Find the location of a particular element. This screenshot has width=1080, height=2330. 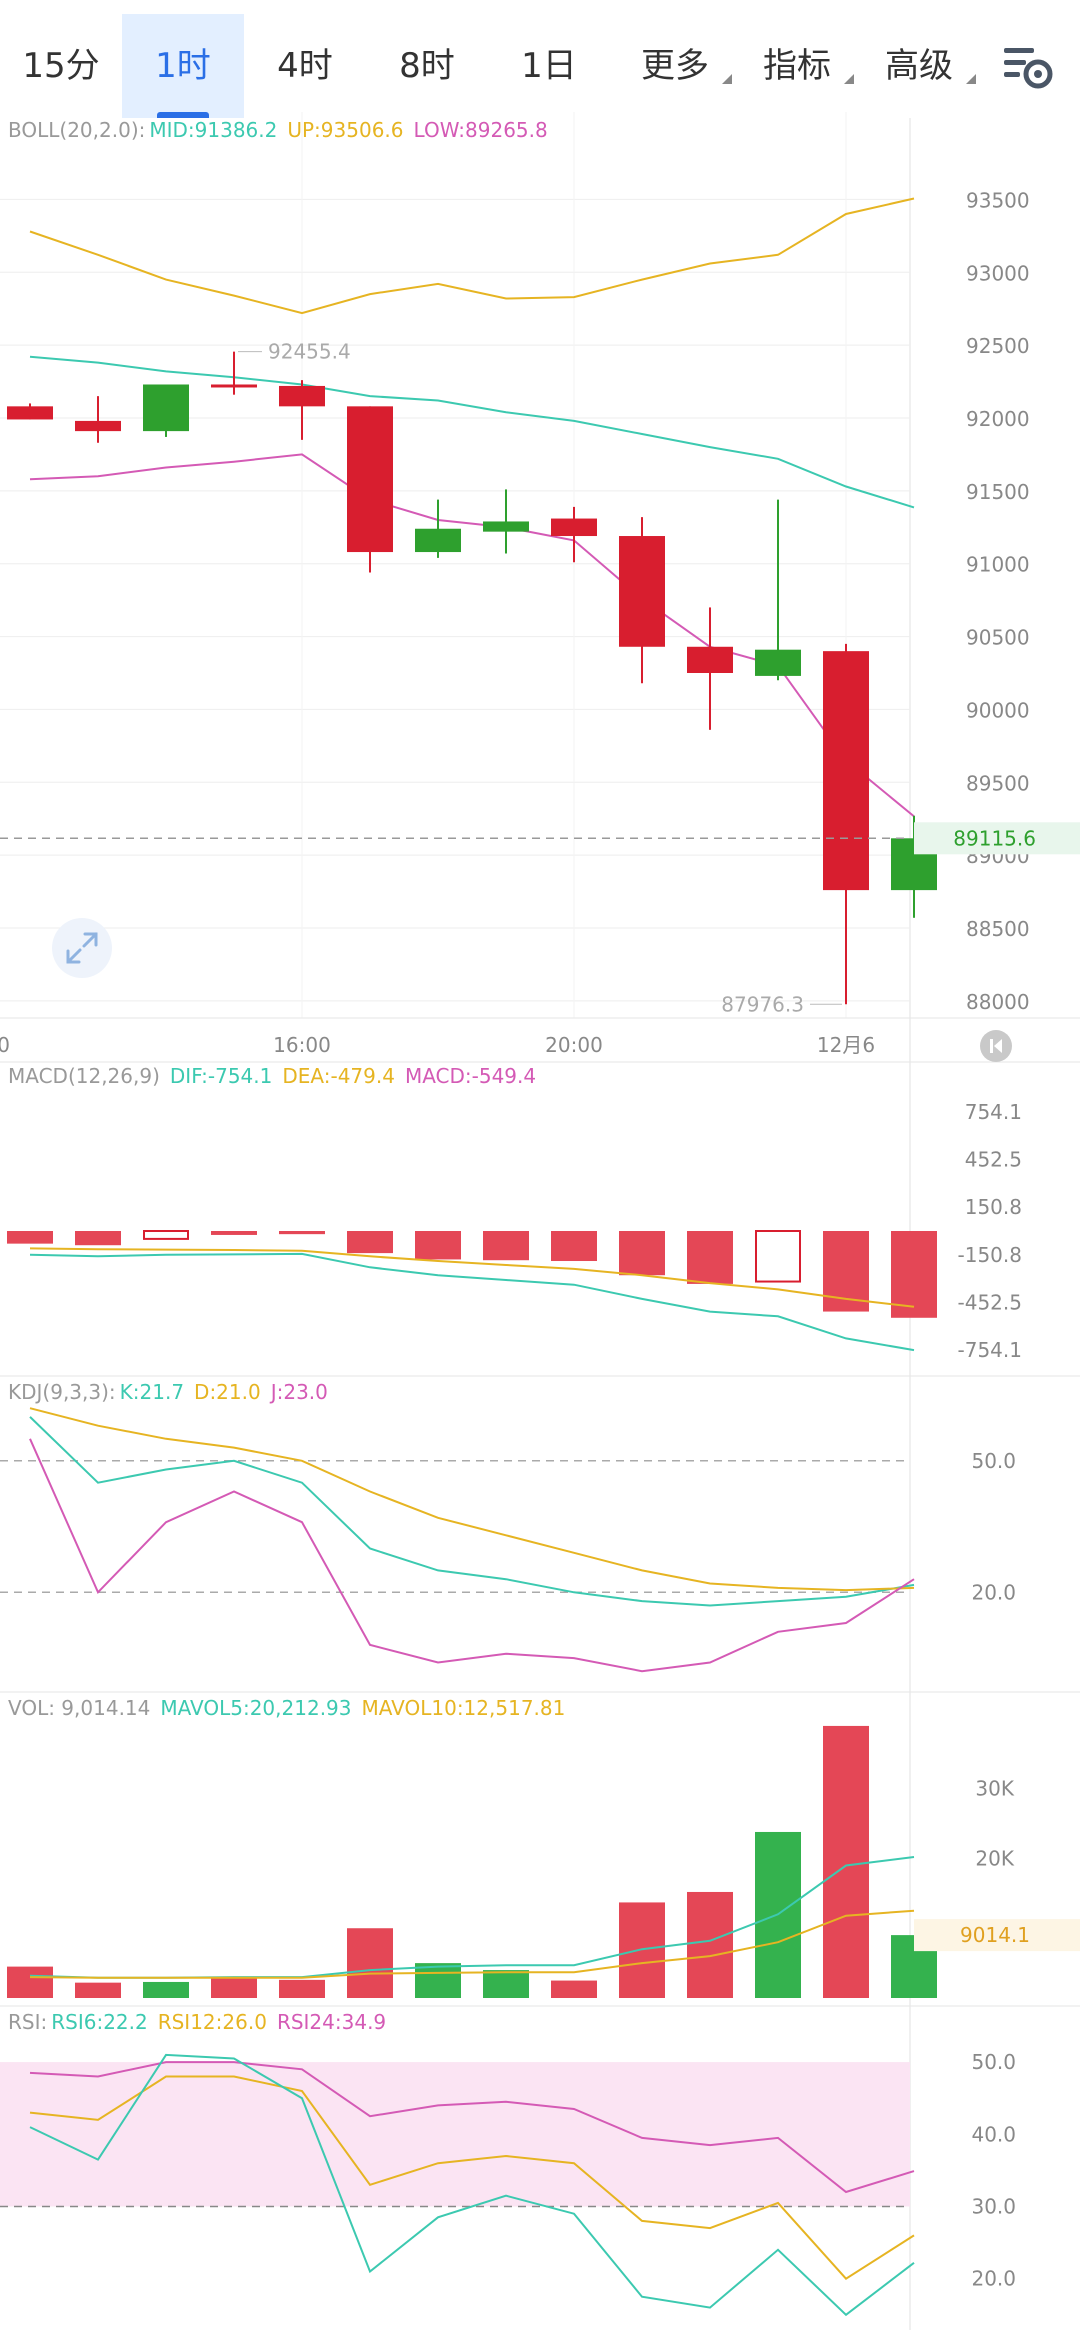

chart-settings-icon is located at coordinates (1028, 68).